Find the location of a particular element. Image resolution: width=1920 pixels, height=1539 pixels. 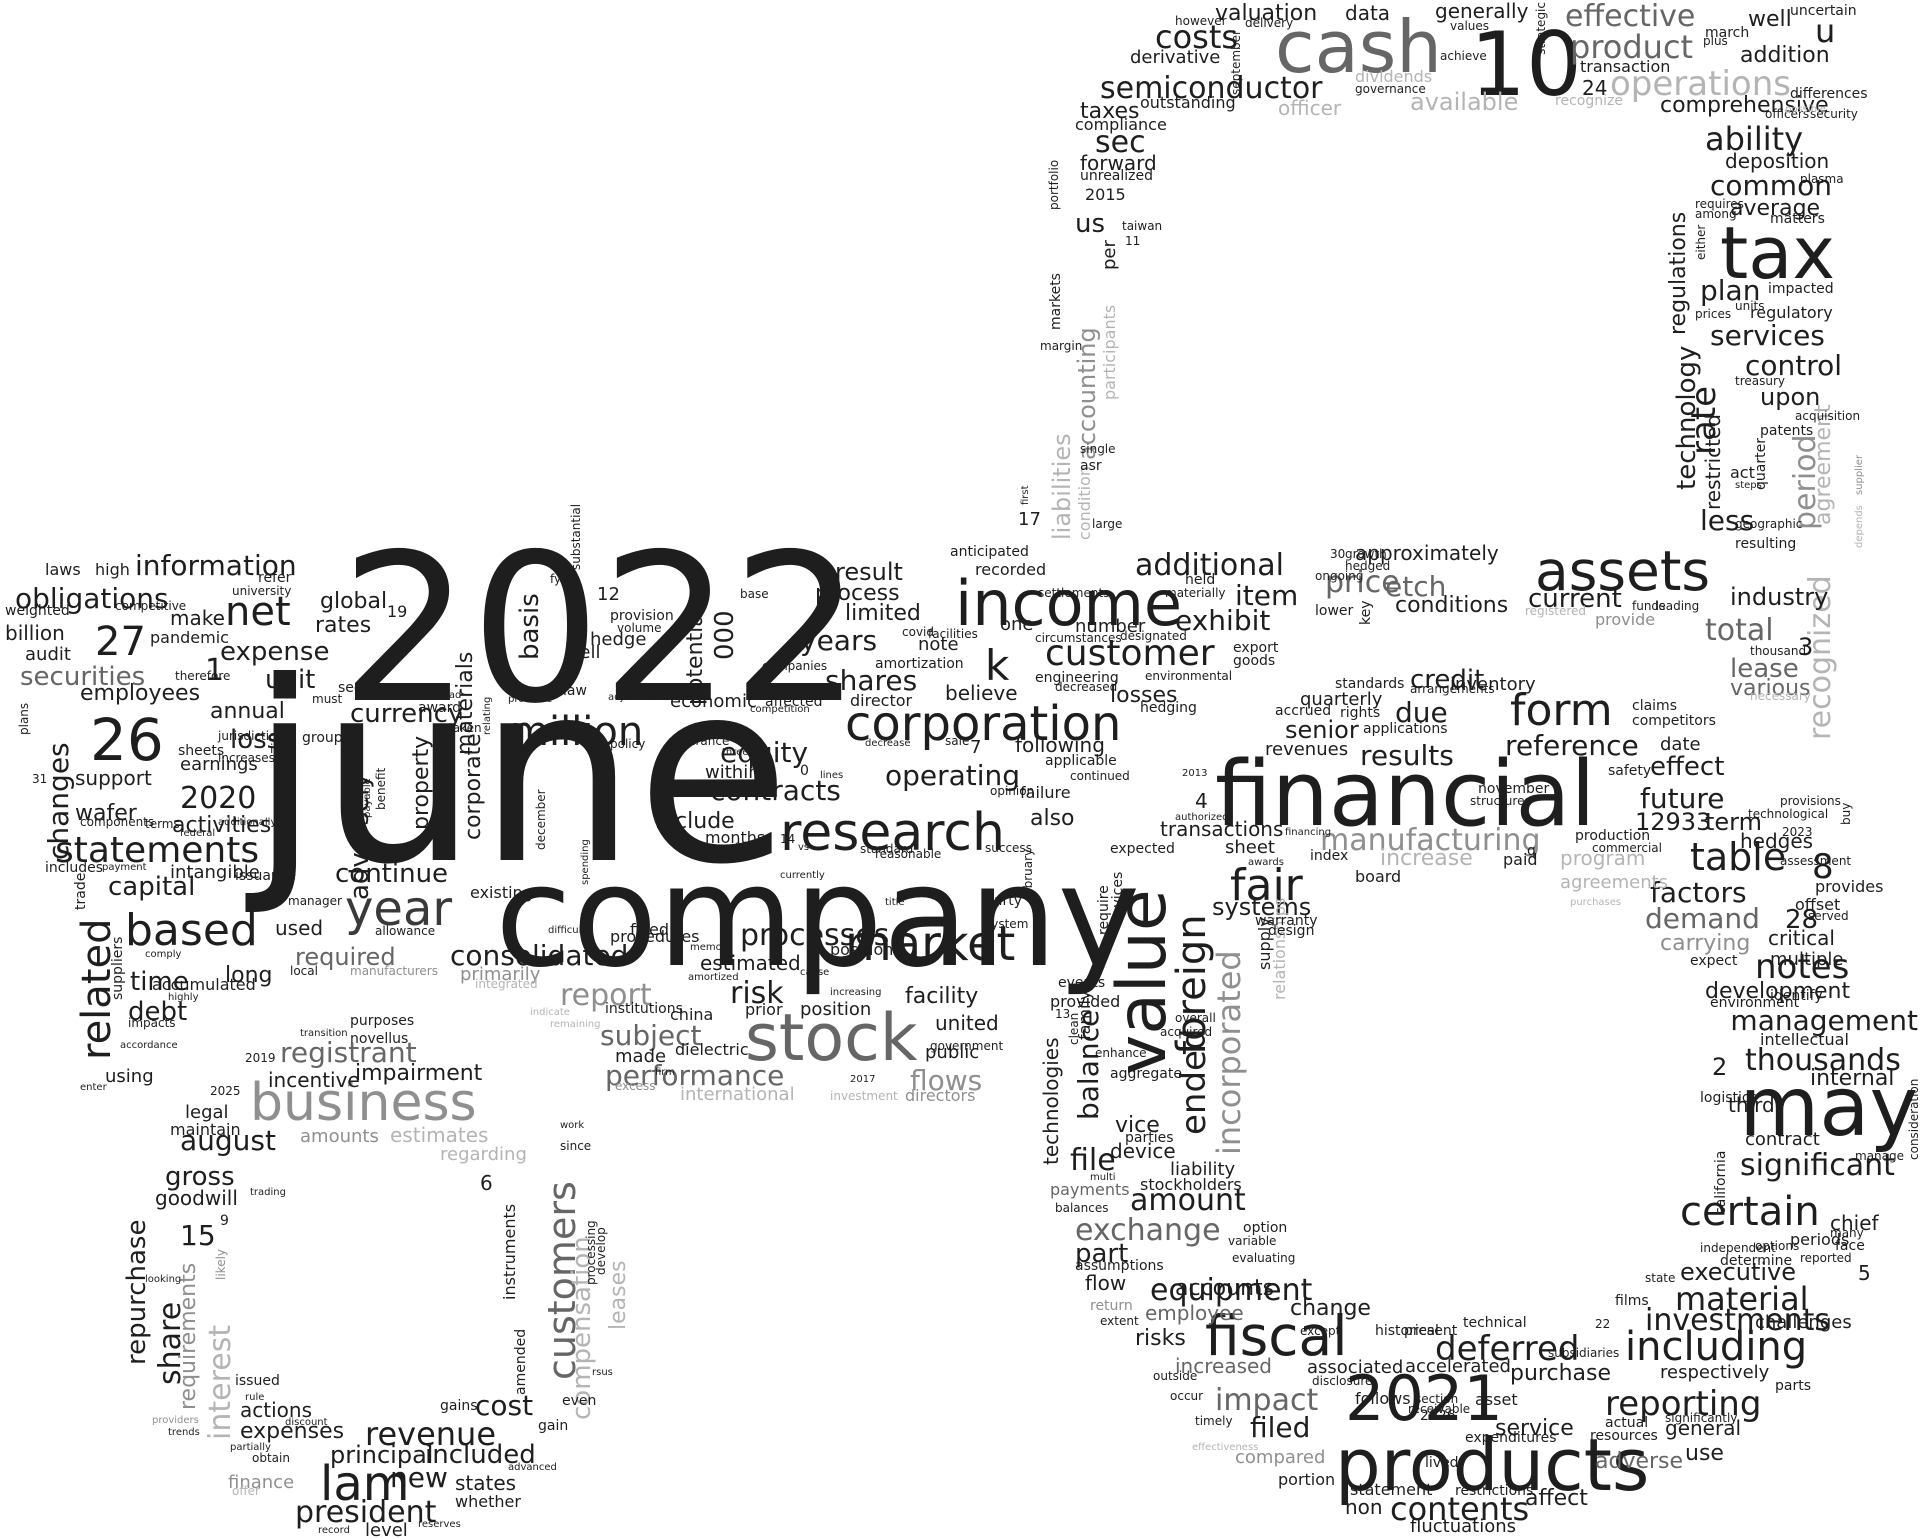

cloud-word: excess is located at coordinates (635, 1086).